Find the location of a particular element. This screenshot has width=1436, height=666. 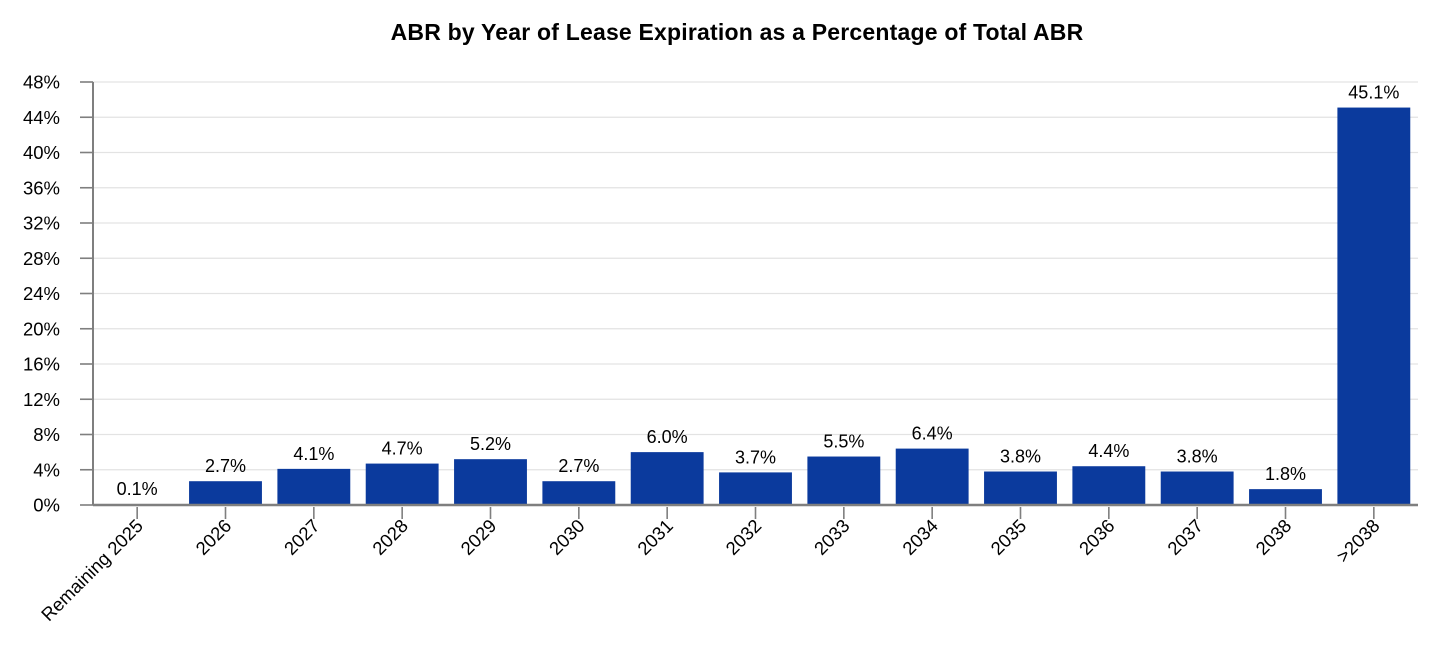

y-tick-label: 32% is located at coordinates (41, 223).